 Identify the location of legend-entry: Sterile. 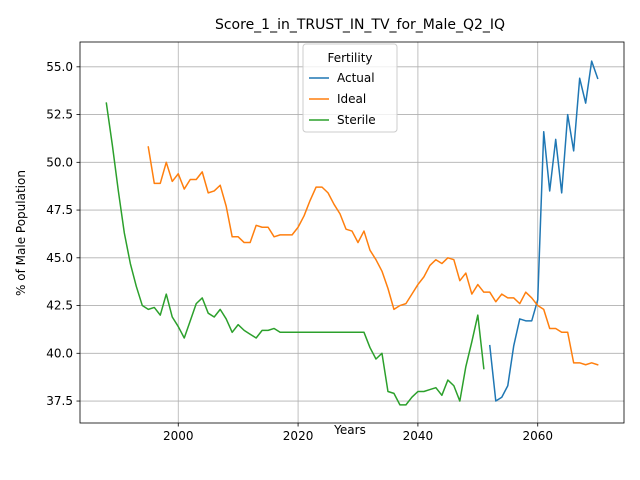
(356, 120).